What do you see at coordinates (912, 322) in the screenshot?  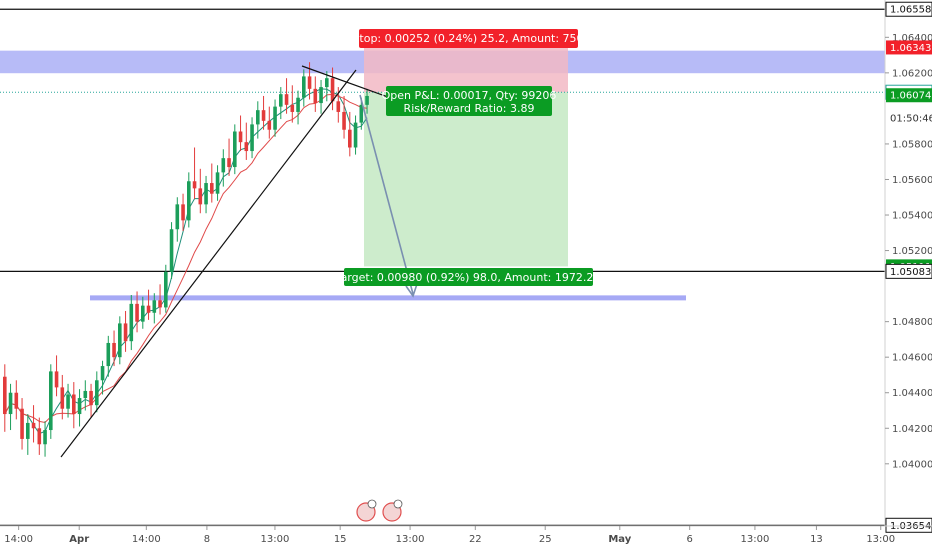 I see `price-tick-label: 1.04800` at bounding box center [912, 322].